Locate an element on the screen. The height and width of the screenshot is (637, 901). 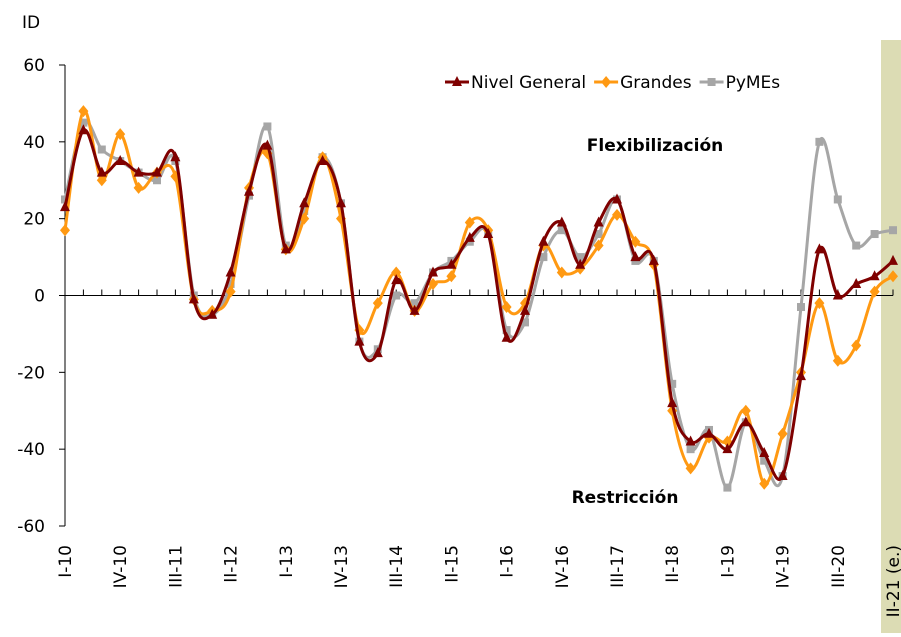
x-tick-label: IV-16 is located at coordinates (563, 566).